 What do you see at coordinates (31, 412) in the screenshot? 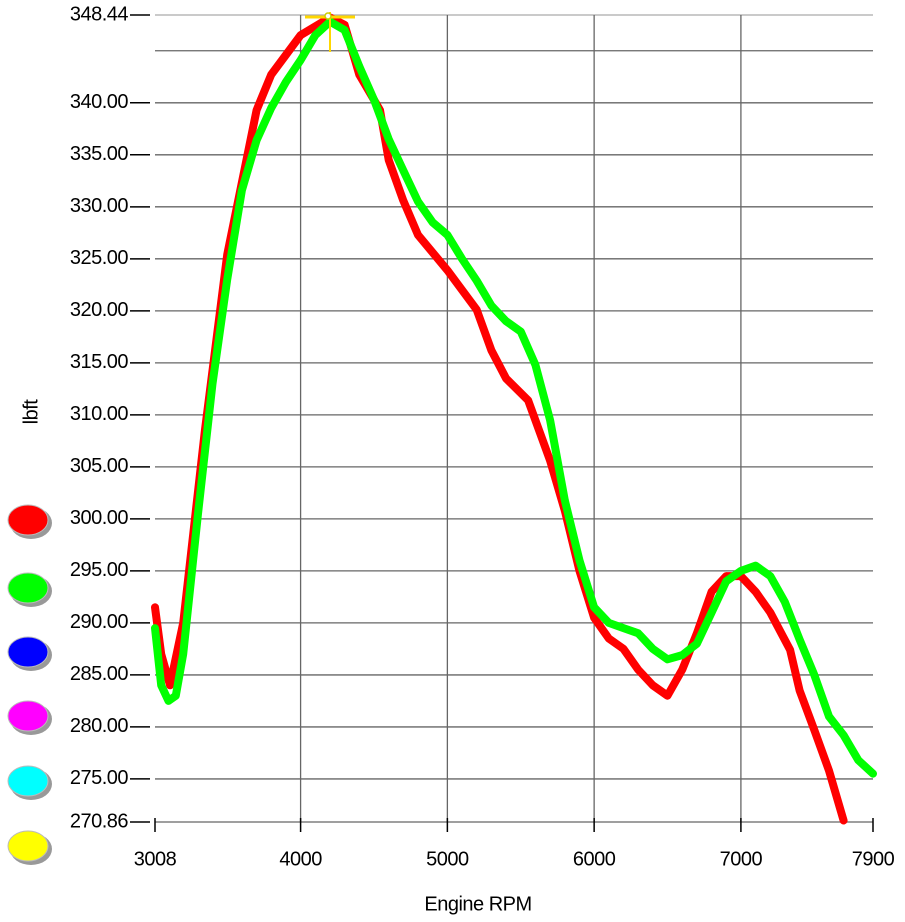
I see `y-axis-label: lbft` at bounding box center [31, 412].